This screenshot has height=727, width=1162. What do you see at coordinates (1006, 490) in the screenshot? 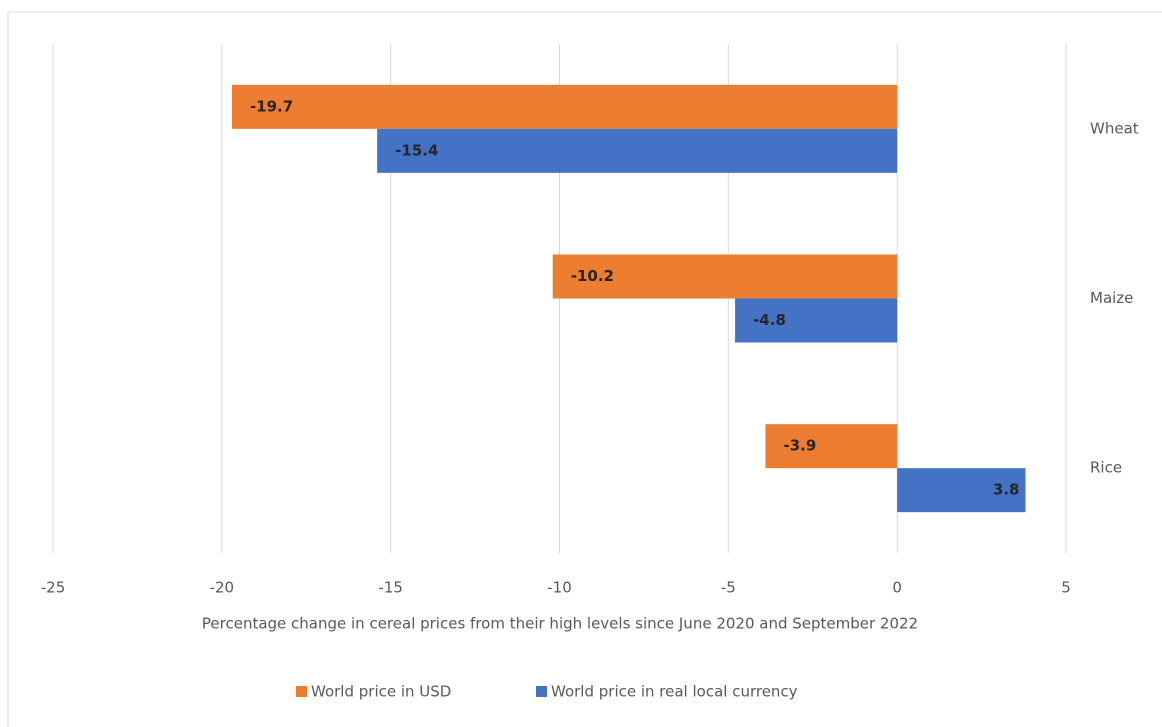
I see `data-label: 3.8` at bounding box center [1006, 490].